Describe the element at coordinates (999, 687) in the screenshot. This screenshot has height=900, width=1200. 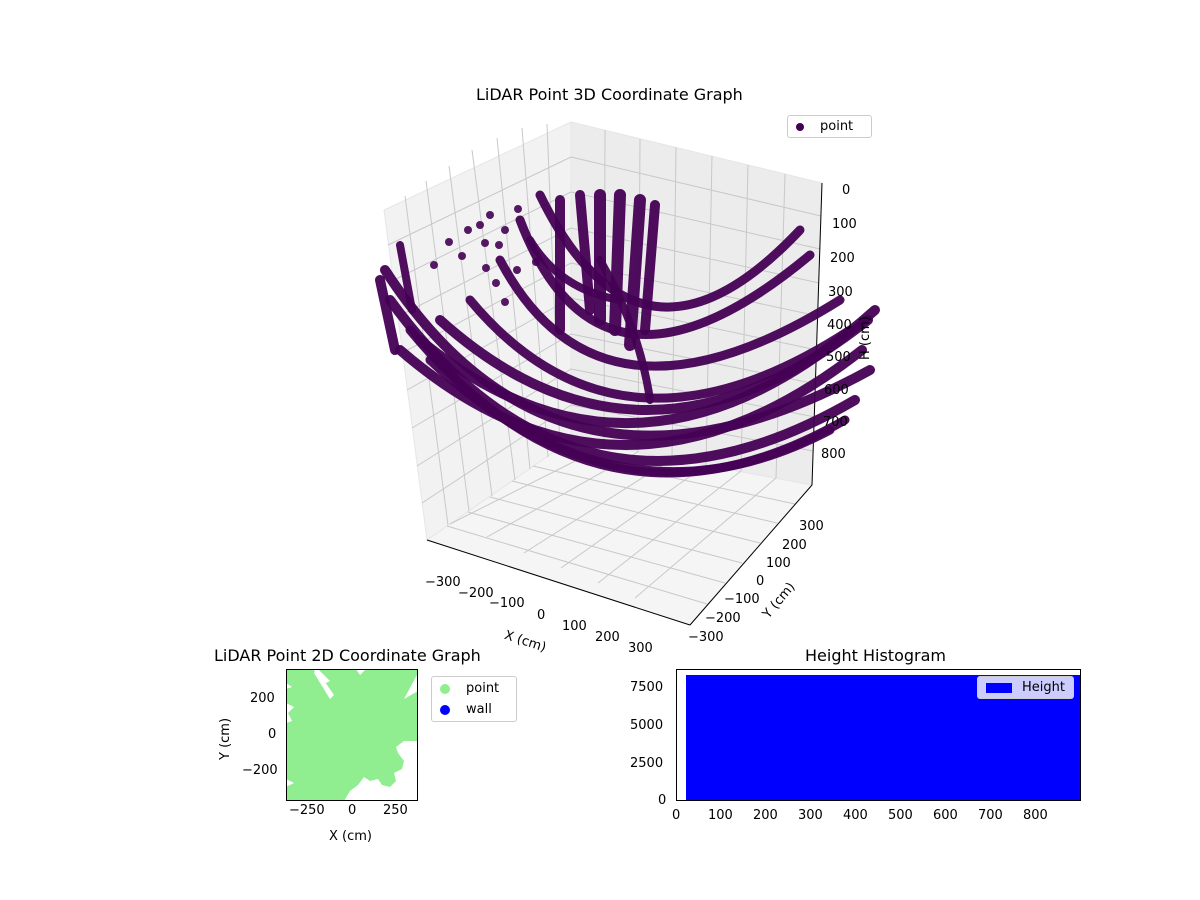
I see `height-patch-icon` at that location.